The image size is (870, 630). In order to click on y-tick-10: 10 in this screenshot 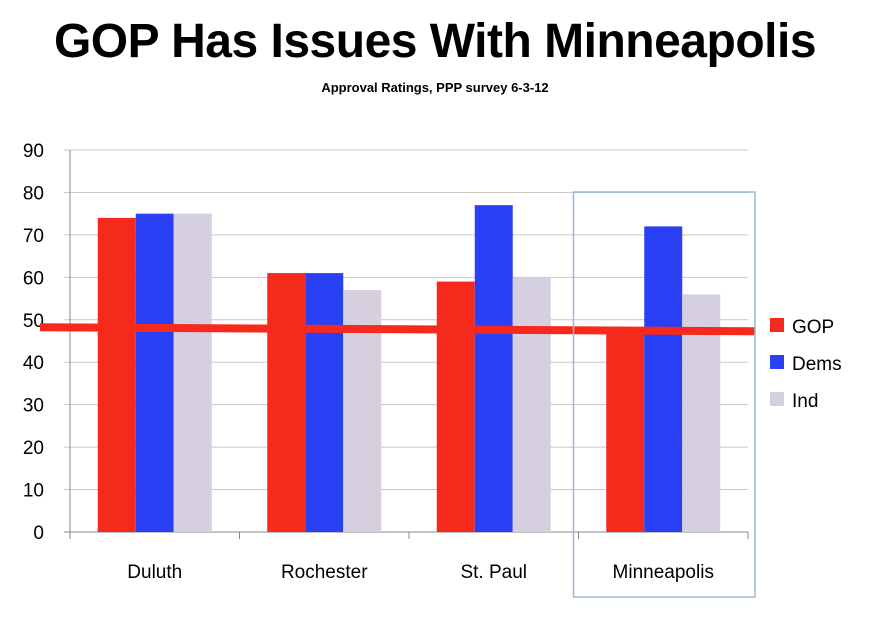, I will do `click(33, 491)`.